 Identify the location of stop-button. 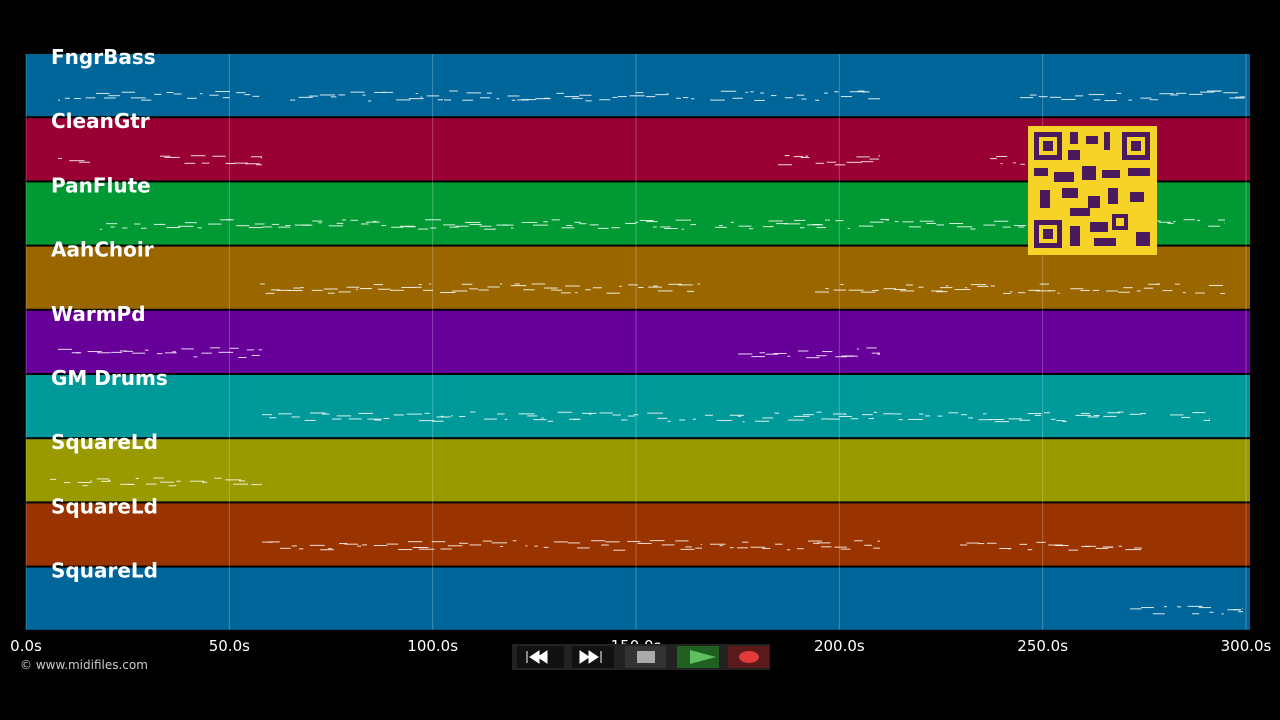
(645, 657).